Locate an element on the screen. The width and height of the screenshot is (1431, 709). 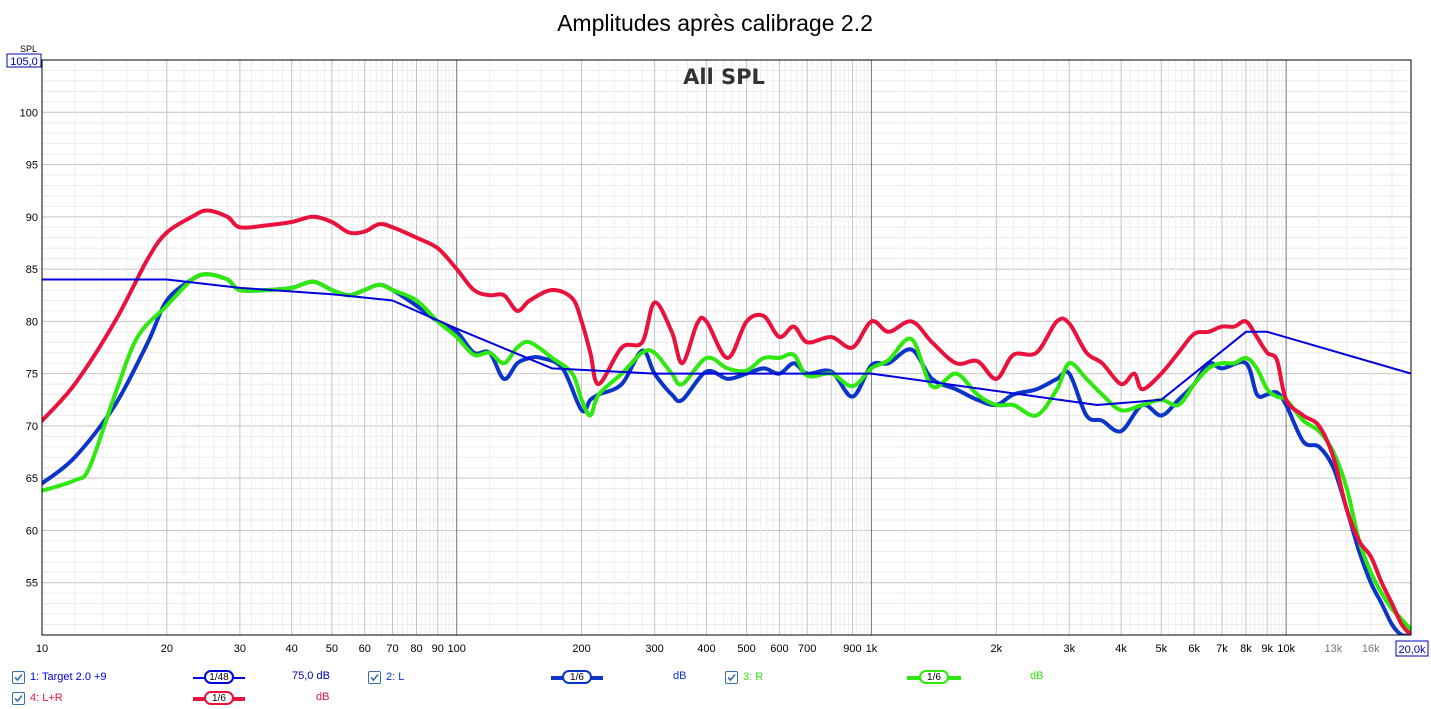
x-tick-label: 80 is located at coordinates (416, 649).